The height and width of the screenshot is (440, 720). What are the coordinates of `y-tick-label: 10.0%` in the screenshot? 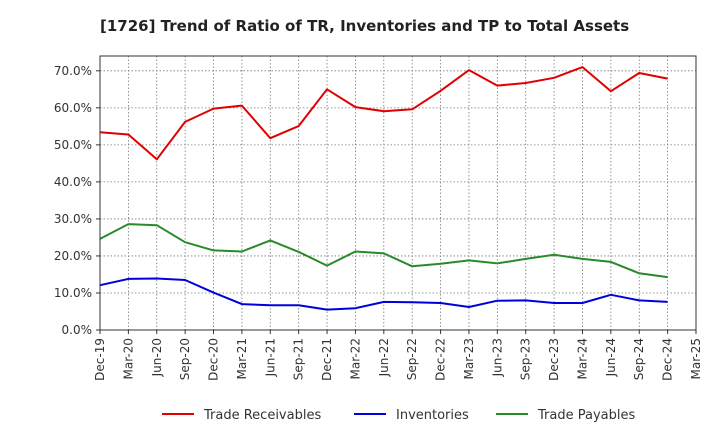 It's located at (73, 293).